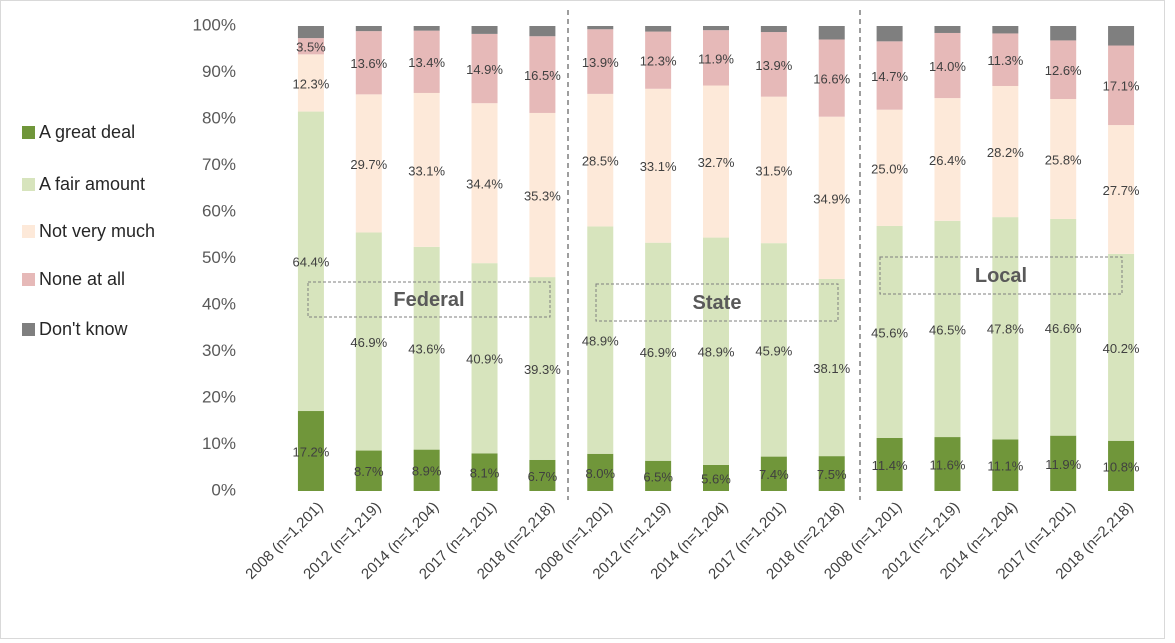 The height and width of the screenshot is (643, 1175). I want to click on data-label: 8.0%, so click(600, 473).